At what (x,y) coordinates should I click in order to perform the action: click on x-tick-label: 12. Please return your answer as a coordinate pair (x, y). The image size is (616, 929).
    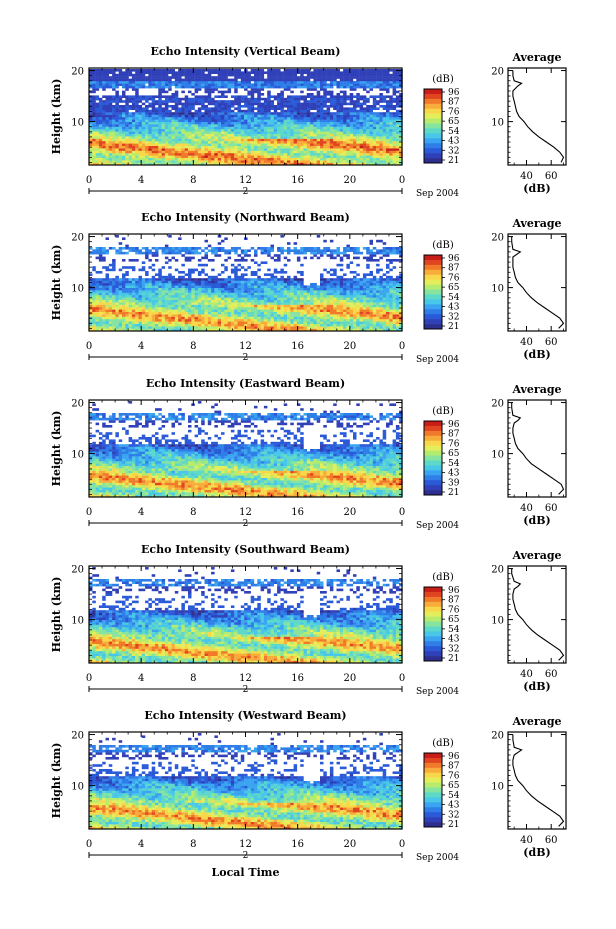
    Looking at the image, I should click on (245, 512).